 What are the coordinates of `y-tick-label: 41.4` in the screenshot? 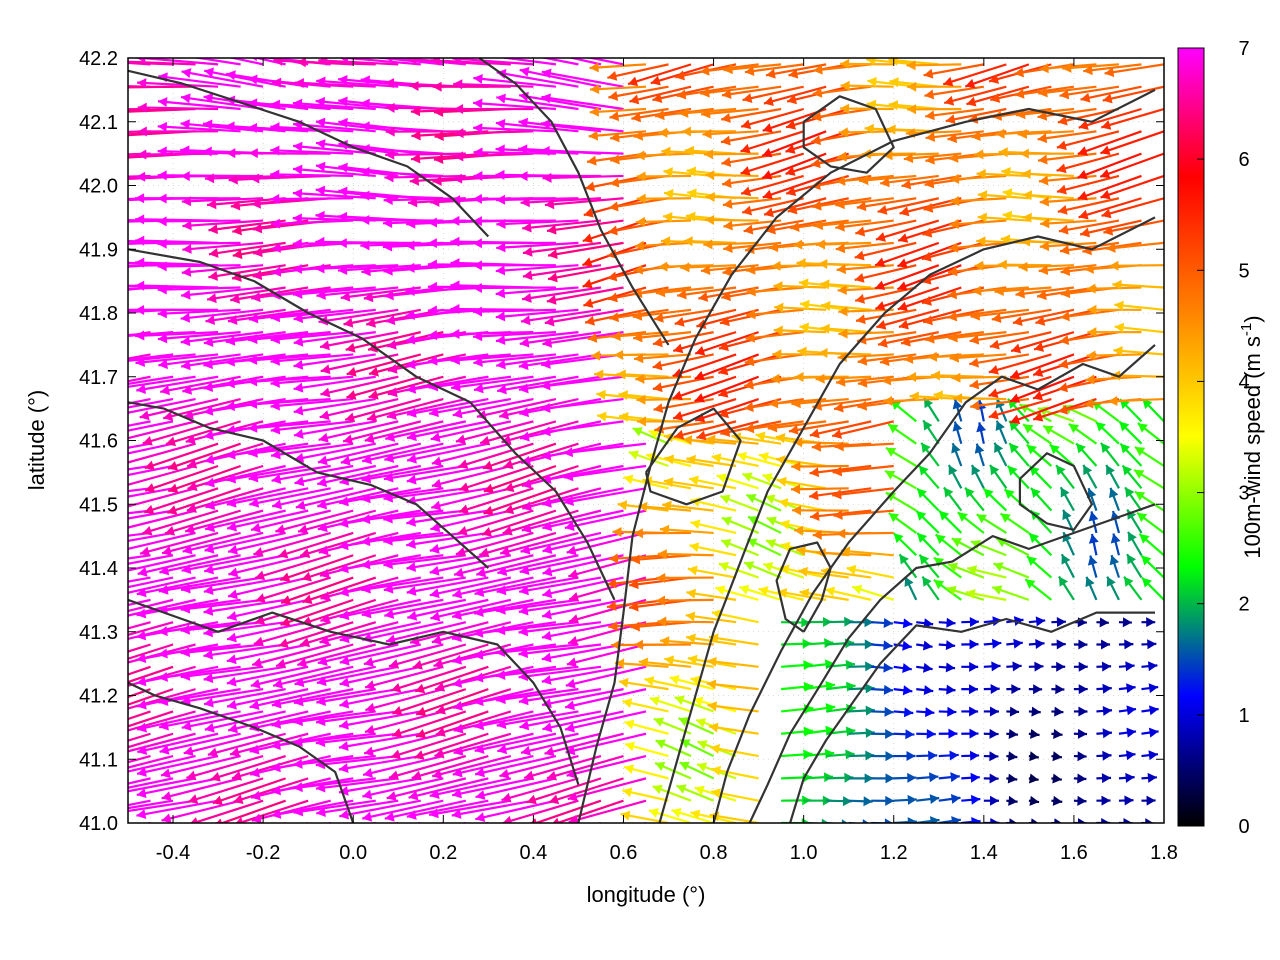 It's located at (98, 569).